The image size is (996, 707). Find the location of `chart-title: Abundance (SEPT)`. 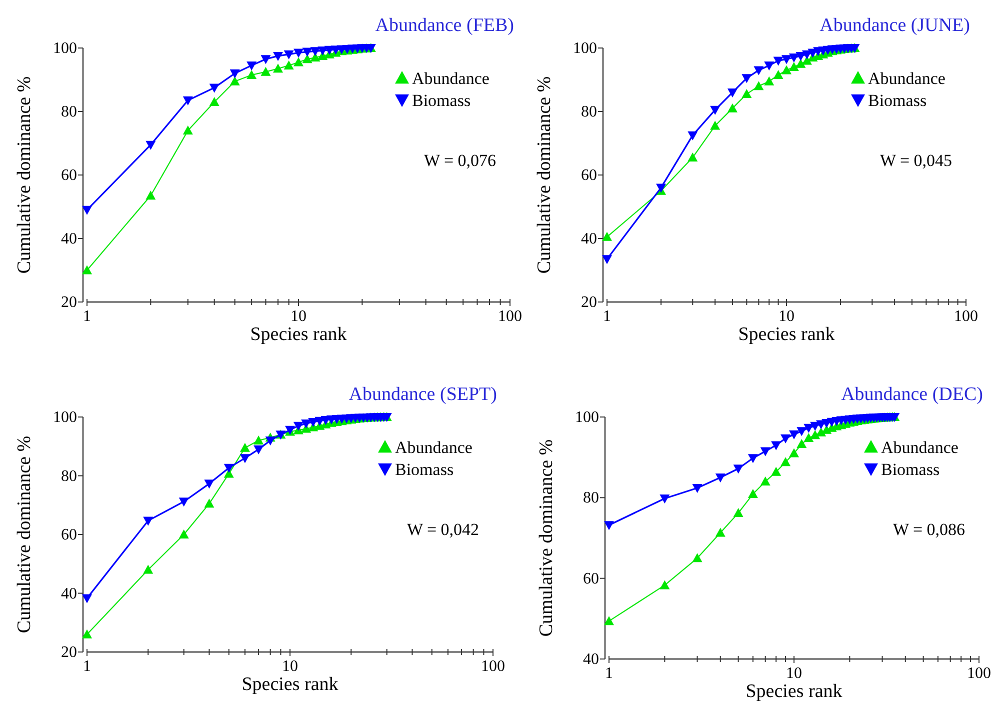

chart-title: Abundance (SEPT) is located at coordinates (422, 394).